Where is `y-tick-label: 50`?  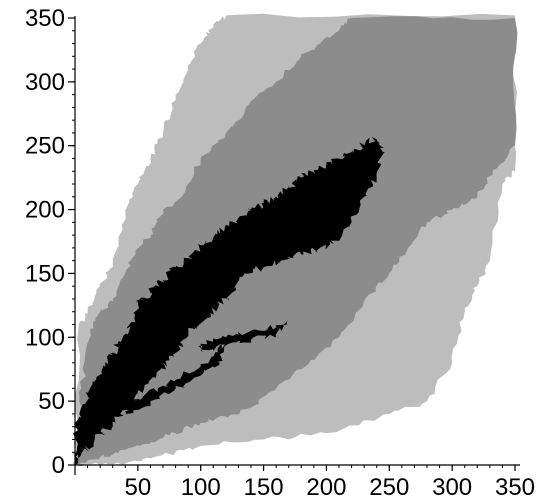 y-tick-label: 50 is located at coordinates (51, 401).